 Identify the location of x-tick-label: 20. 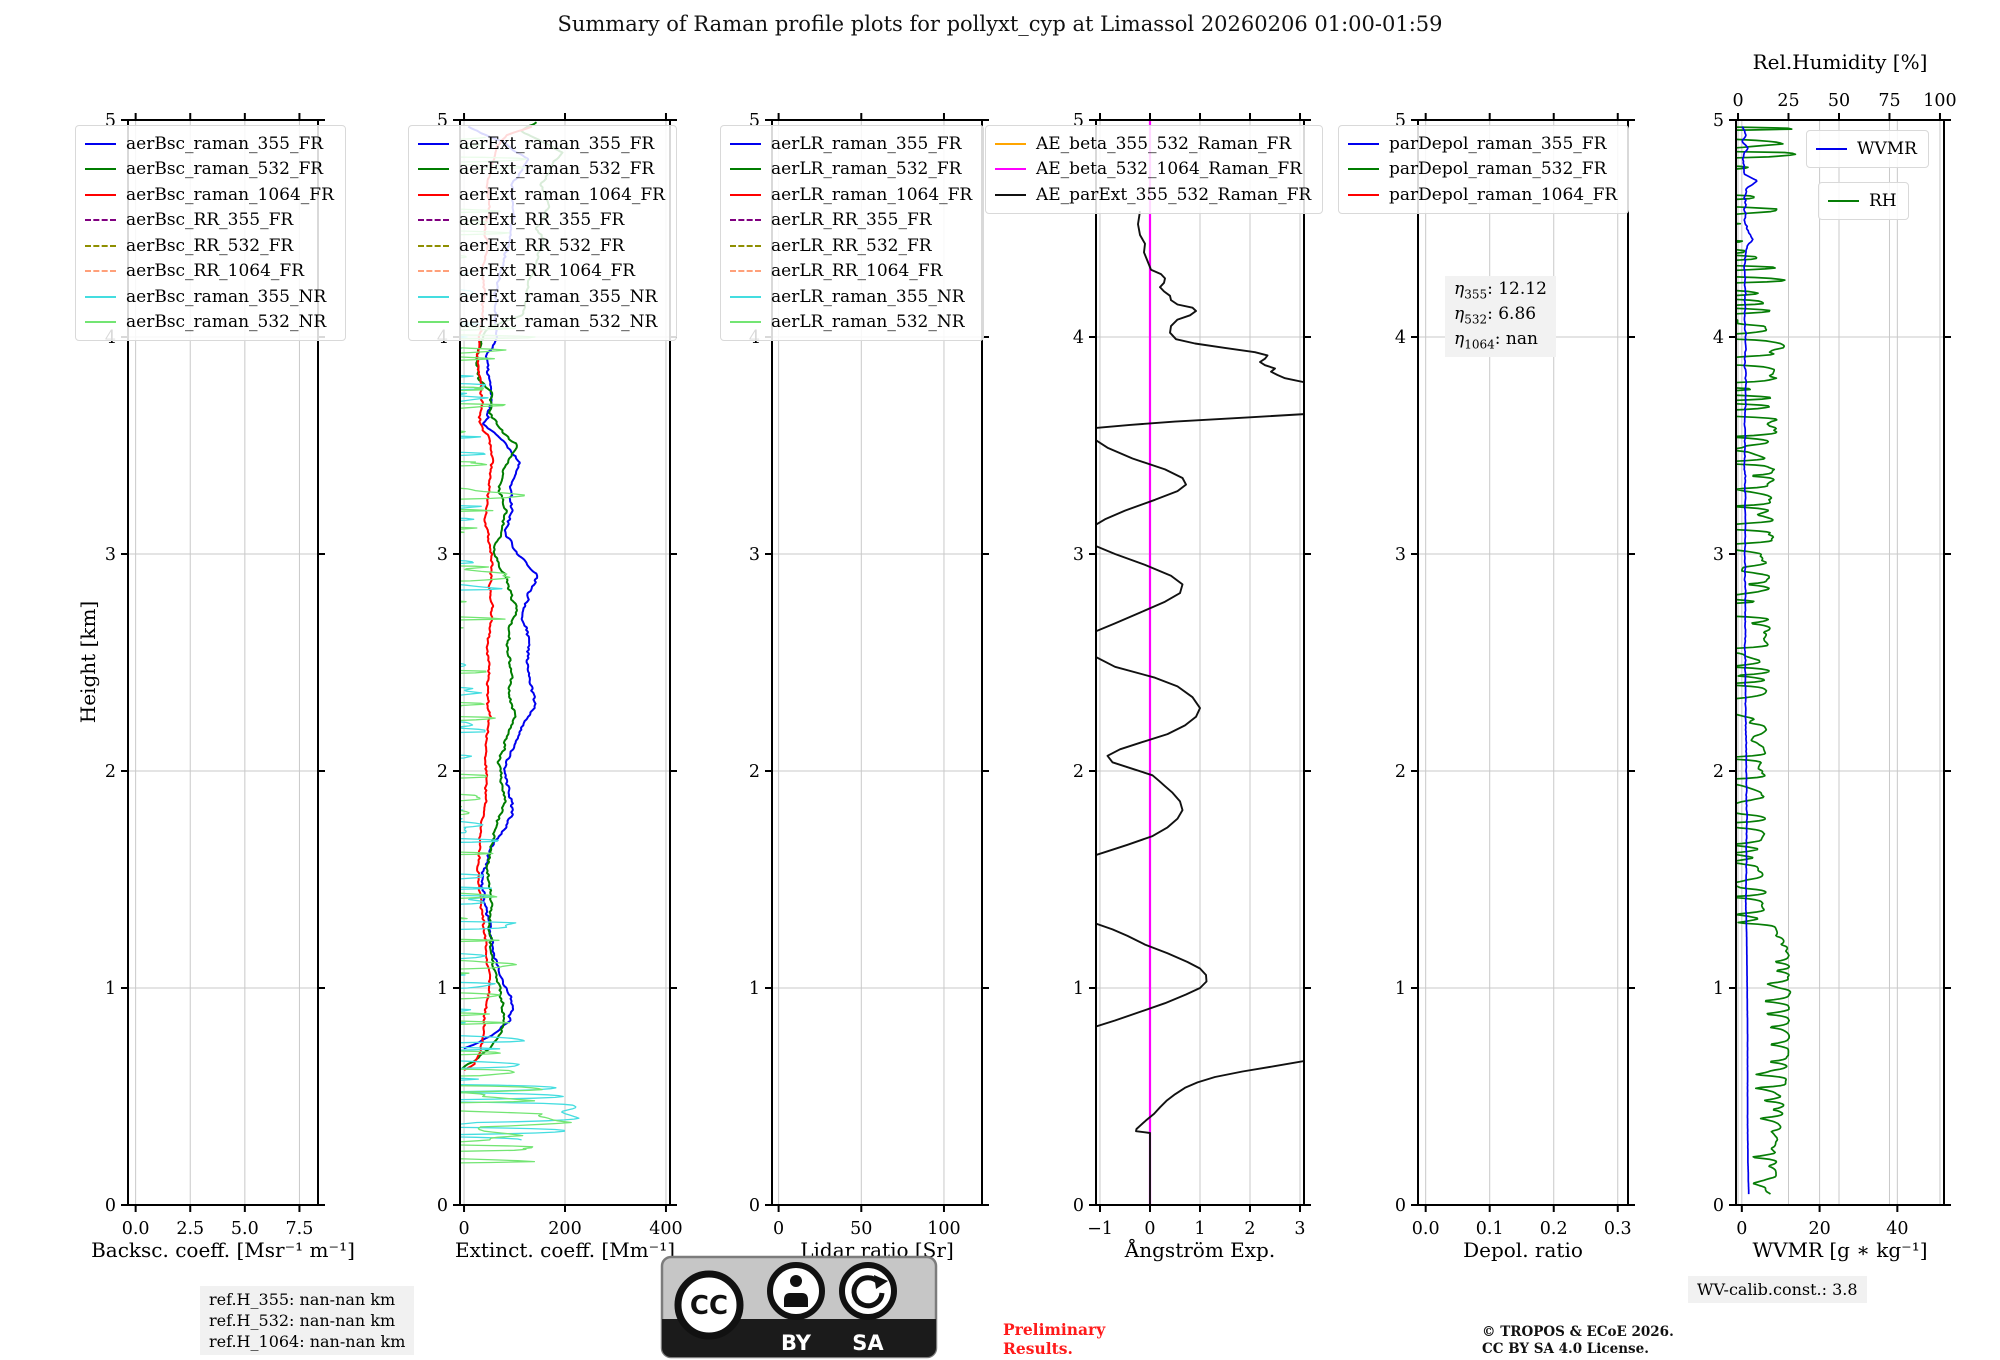
(1819, 1229).